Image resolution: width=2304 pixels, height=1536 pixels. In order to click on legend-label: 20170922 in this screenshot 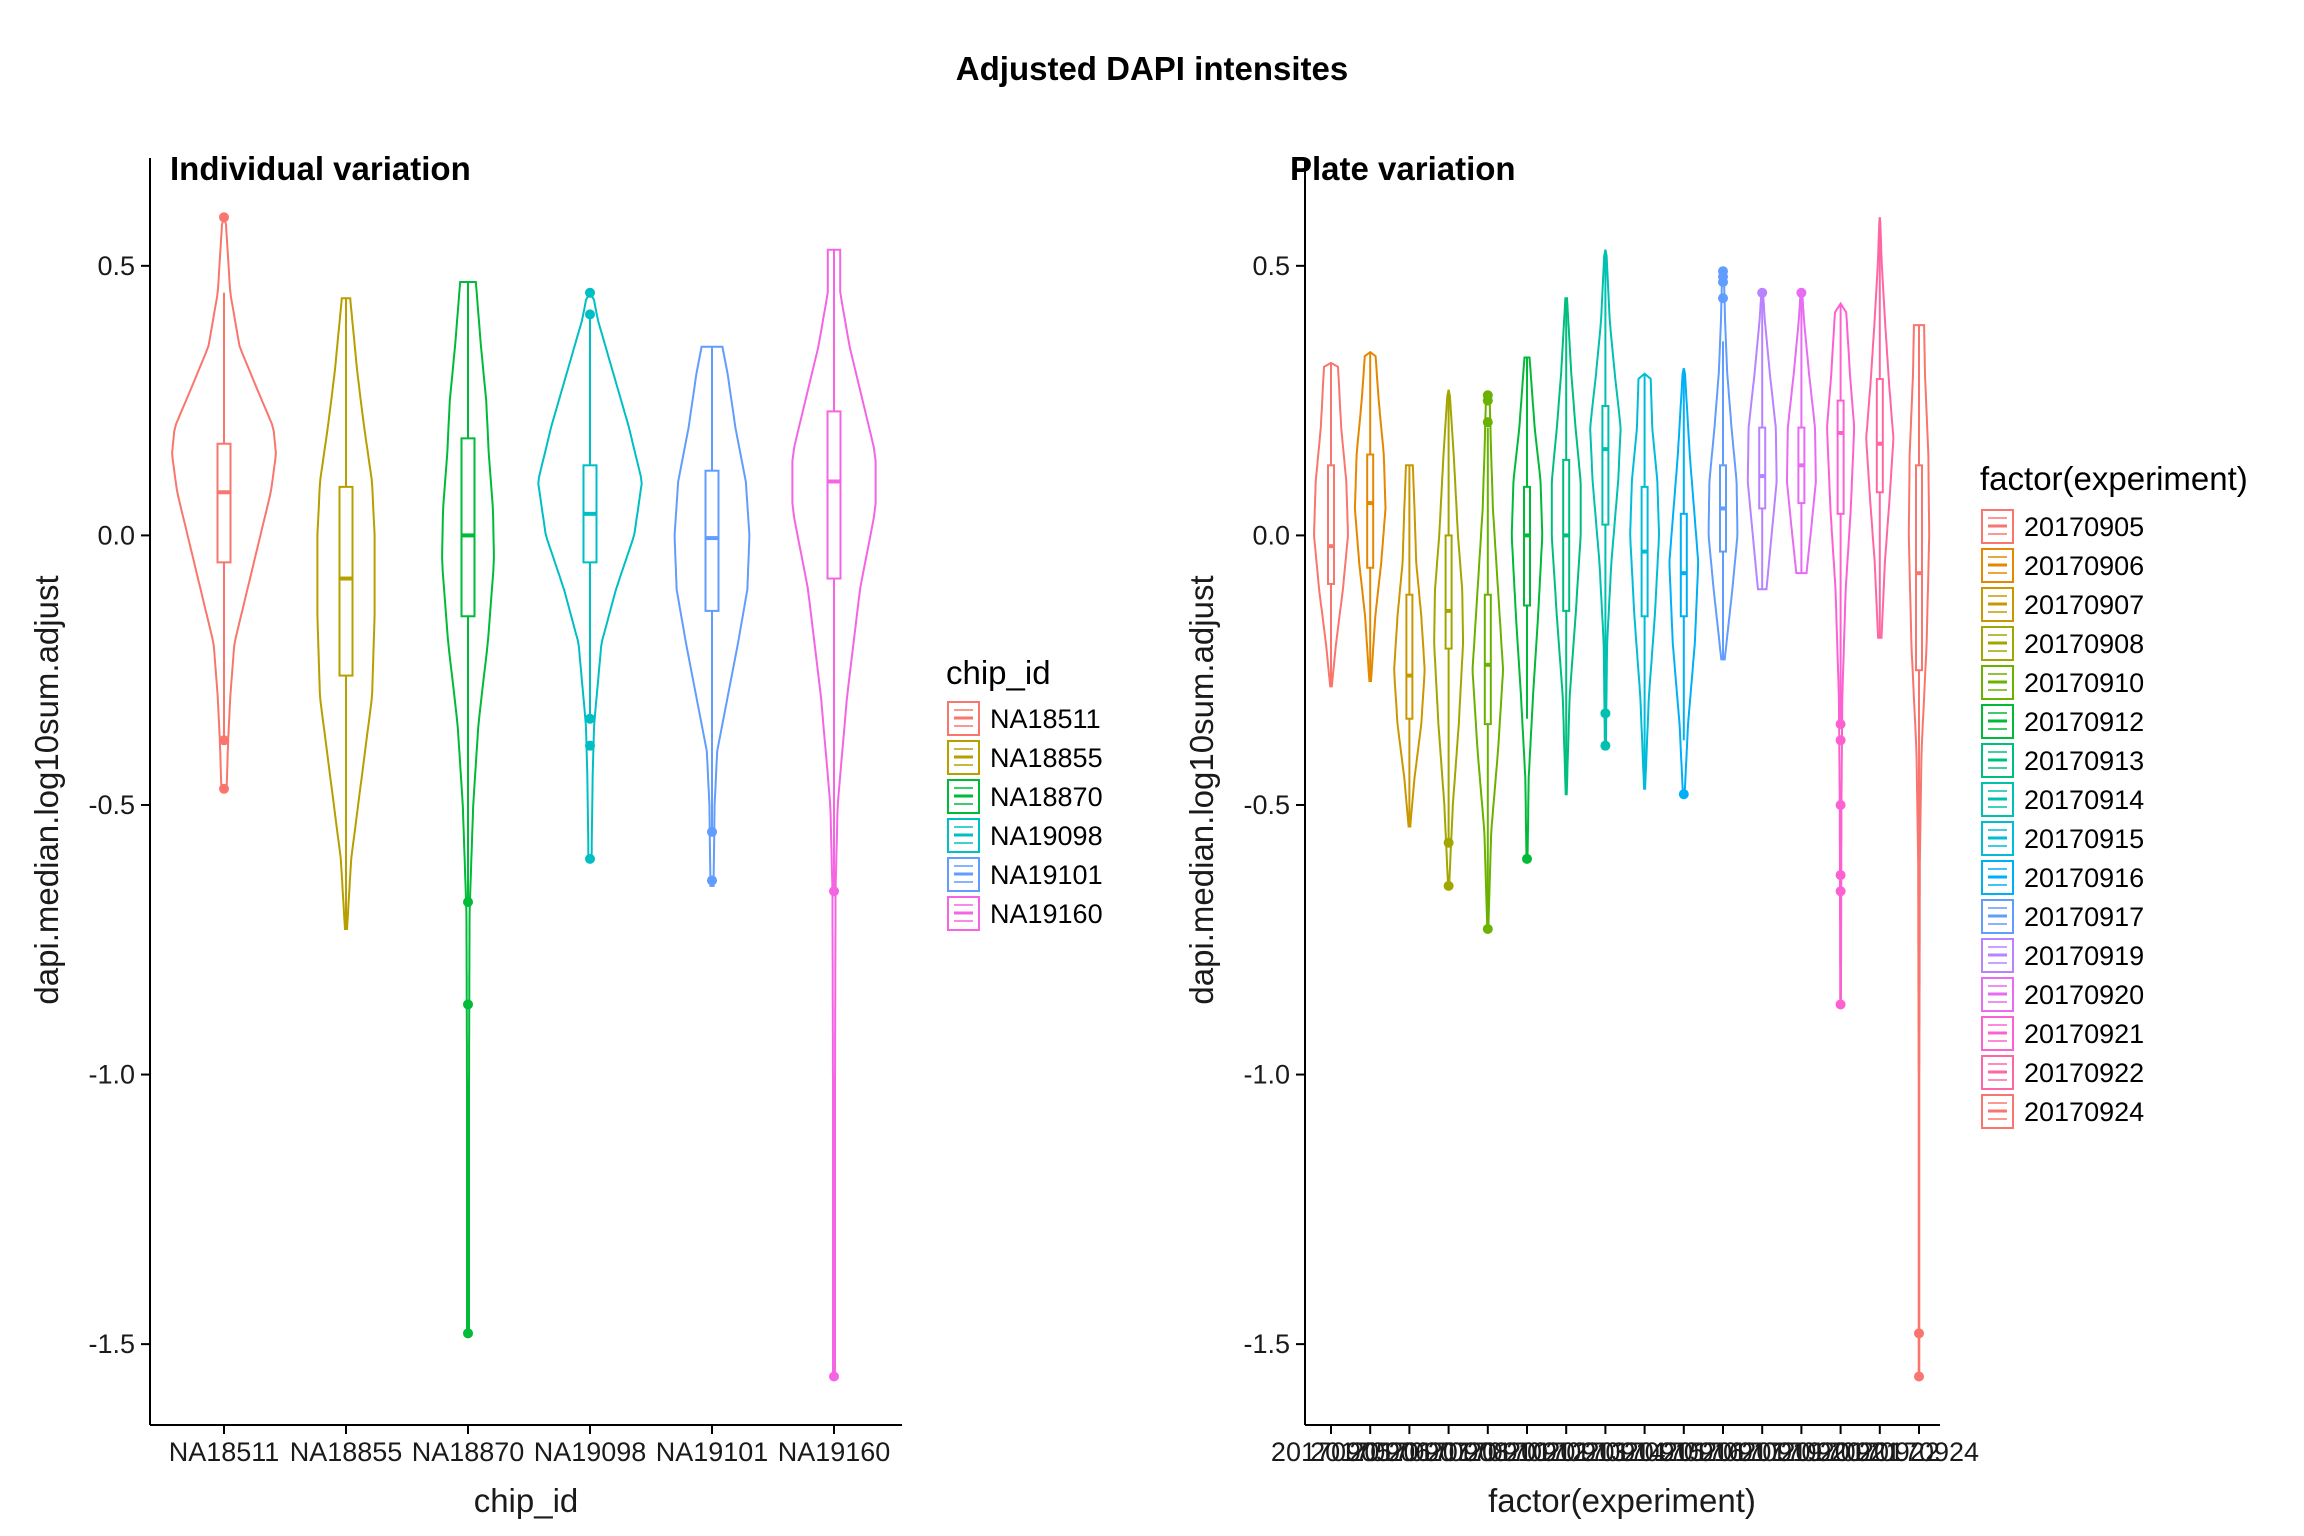, I will do `click(2084, 1073)`.